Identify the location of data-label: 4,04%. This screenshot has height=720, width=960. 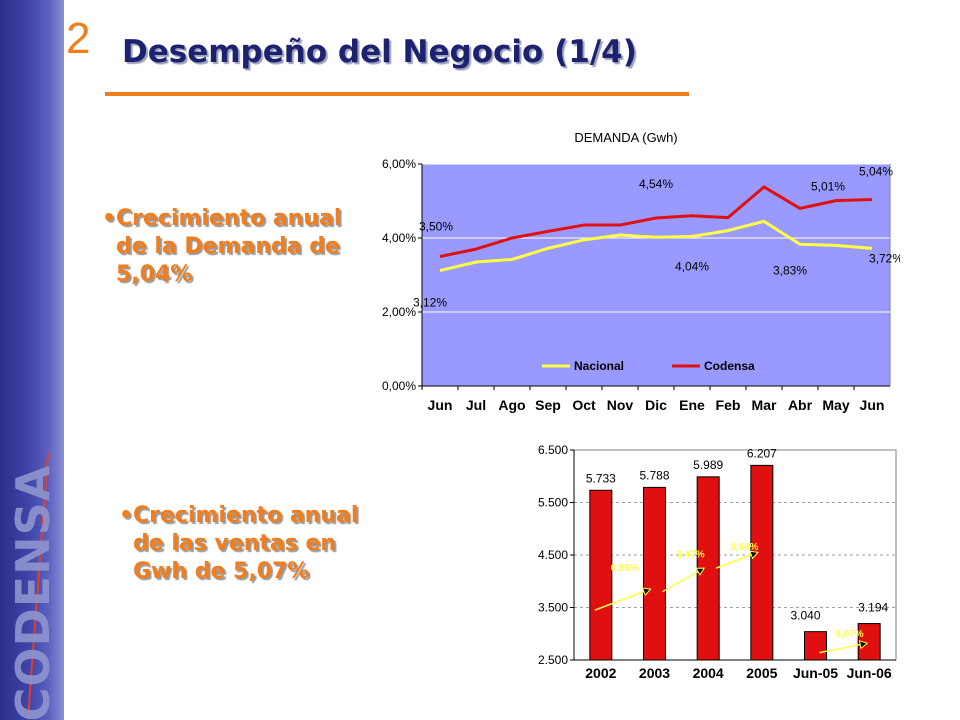
(692, 267).